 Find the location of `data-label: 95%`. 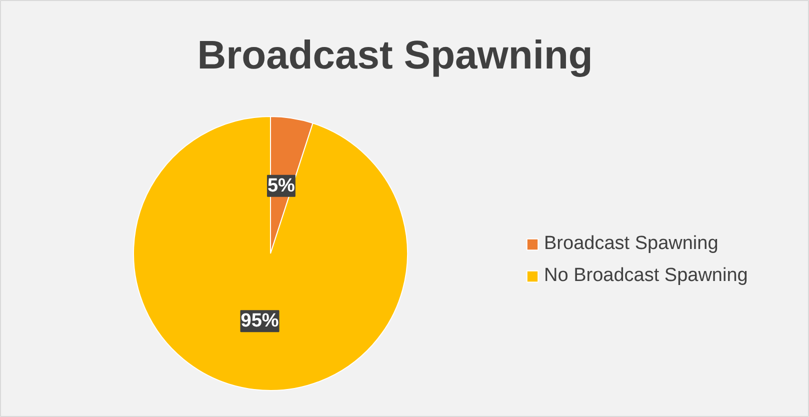

data-label: 95% is located at coordinates (259, 321).